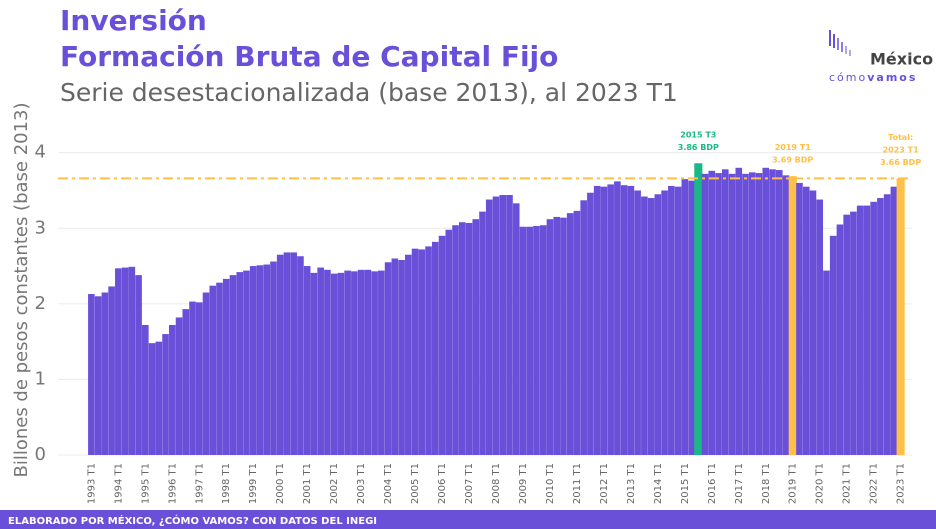 The image size is (936, 529). What do you see at coordinates (523, 483) in the screenshot?
I see `x-tick-label: 2009 T1` at bounding box center [523, 483].